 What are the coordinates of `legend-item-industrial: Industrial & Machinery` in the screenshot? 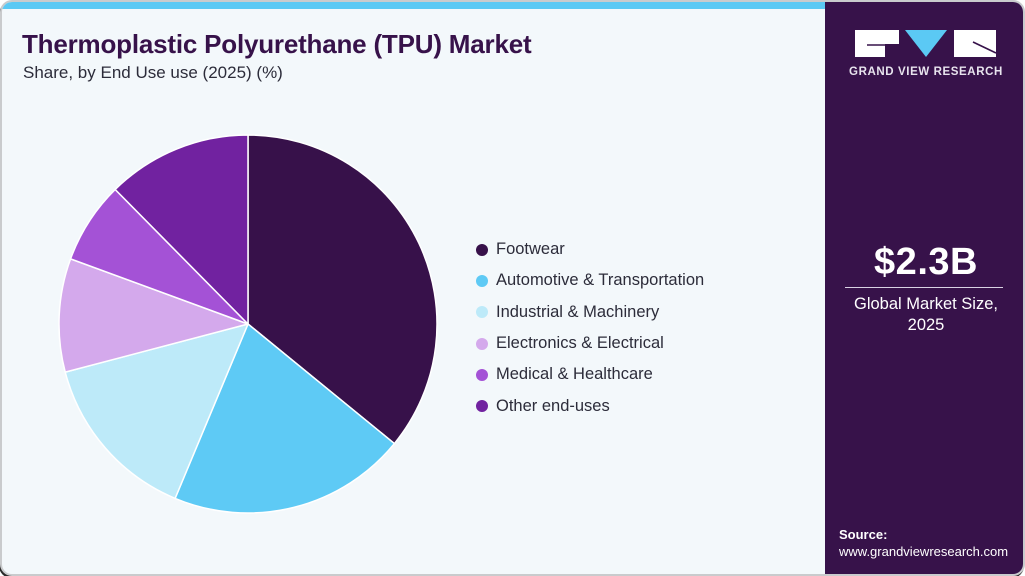 It's located at (590, 312).